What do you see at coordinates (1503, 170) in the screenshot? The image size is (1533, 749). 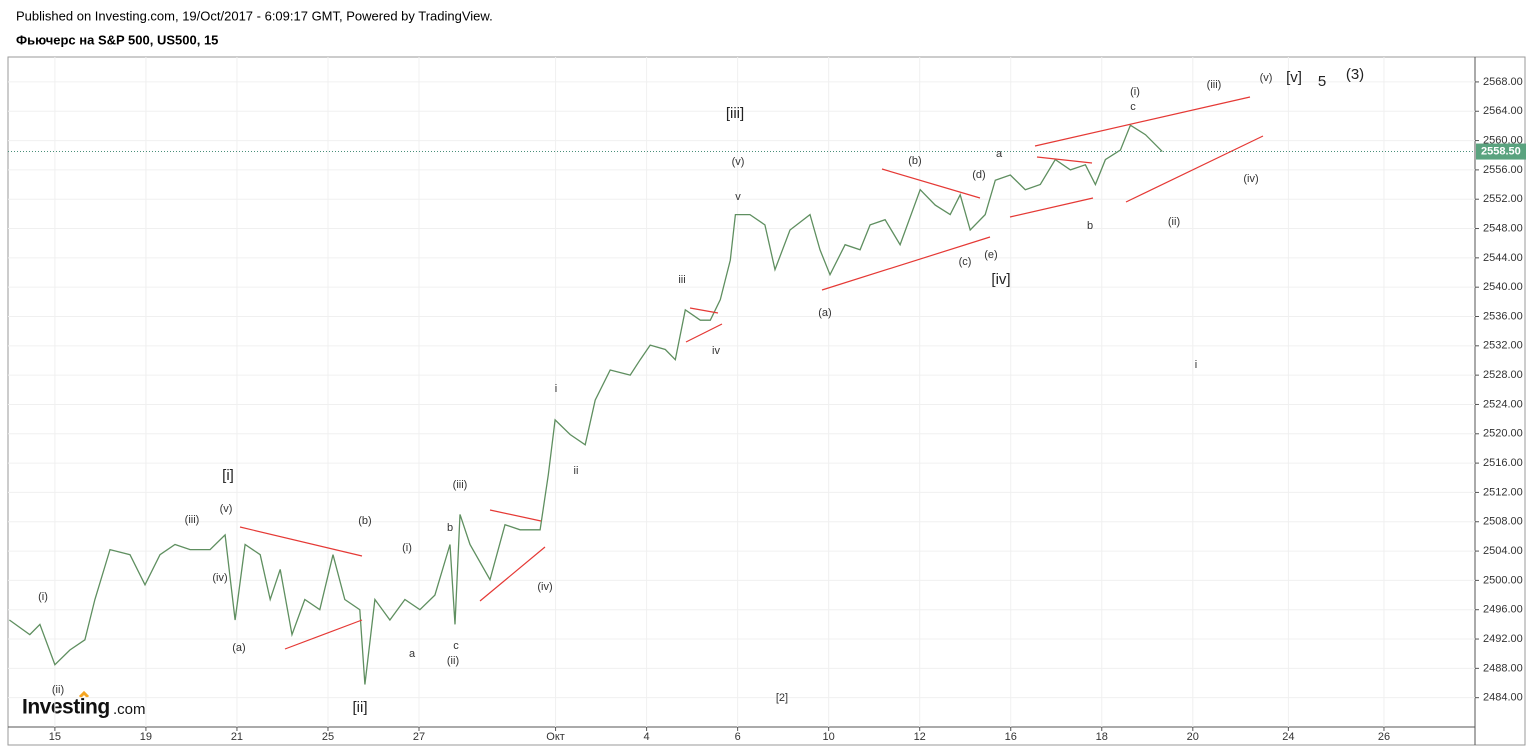 I see `y-tick-label: 2556.00` at bounding box center [1503, 170].